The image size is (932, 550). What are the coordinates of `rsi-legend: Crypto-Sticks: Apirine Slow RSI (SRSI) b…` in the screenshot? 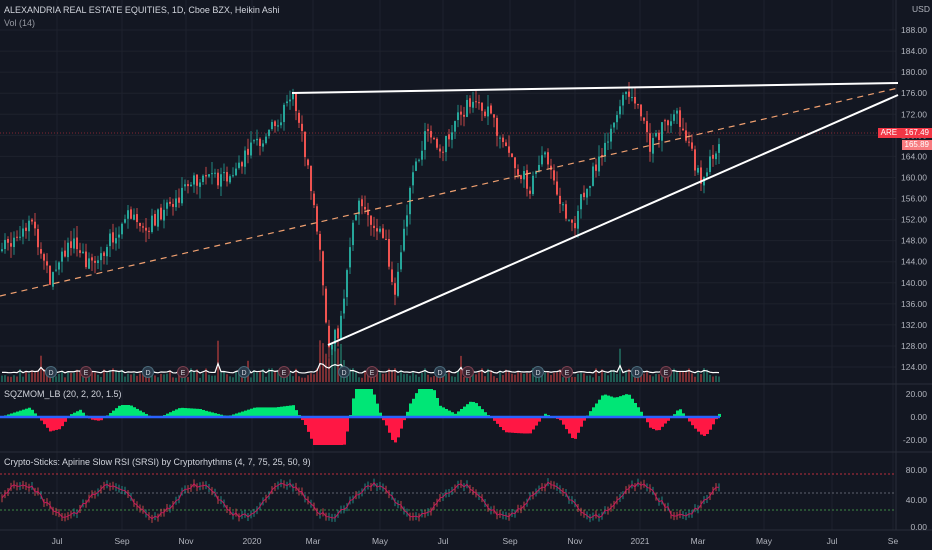 It's located at (157, 462).